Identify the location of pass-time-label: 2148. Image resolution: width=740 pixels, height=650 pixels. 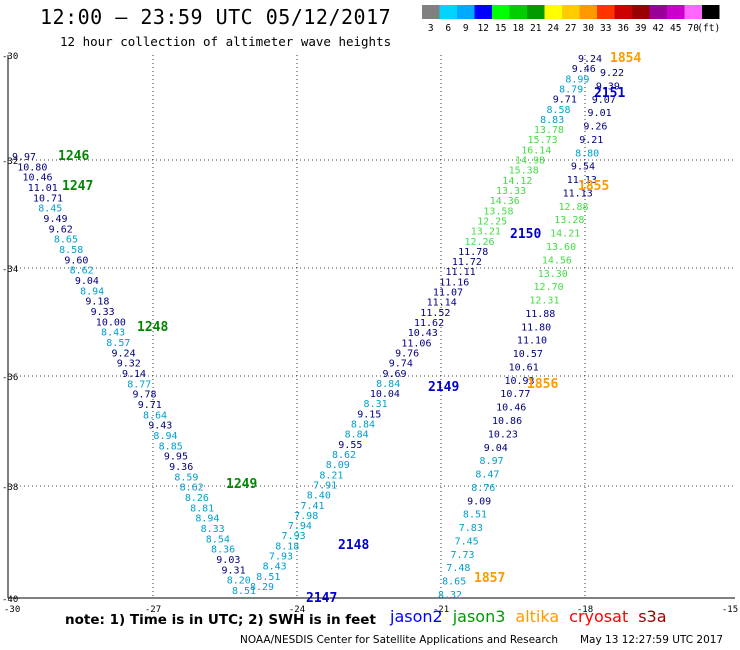
(353, 545).